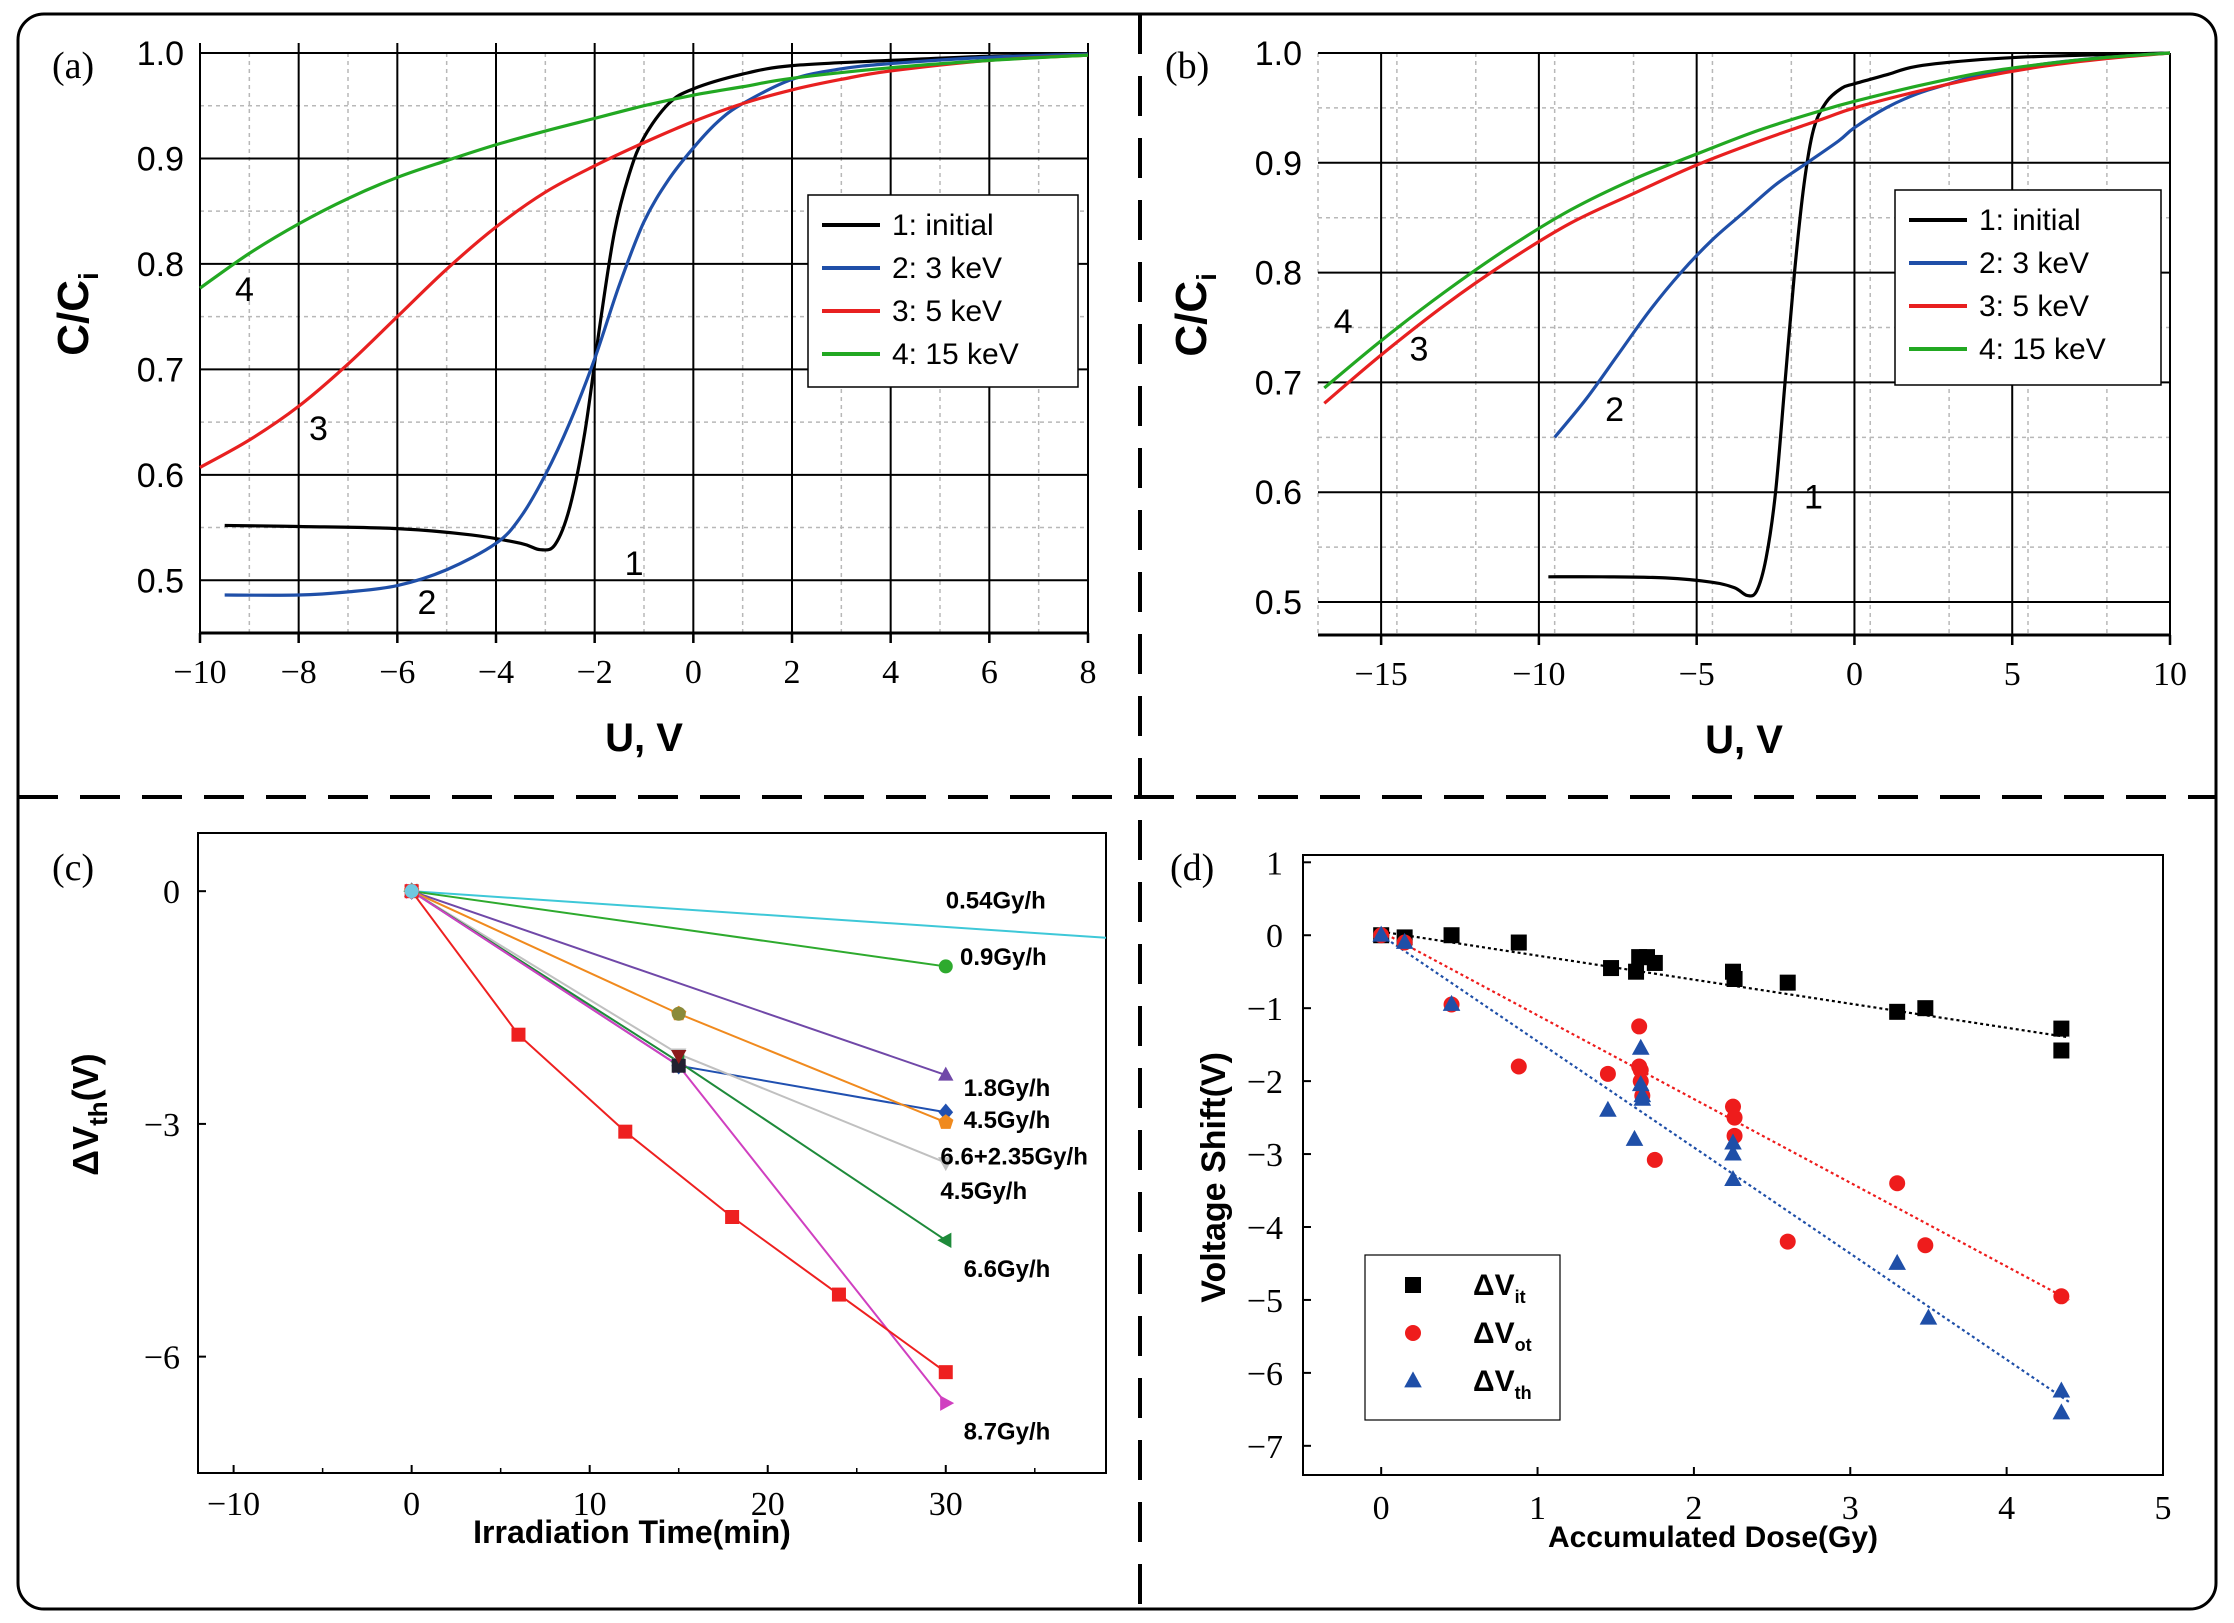 The width and height of the screenshot is (2234, 1623). Describe the element at coordinates (1854, 674) in the screenshot. I see `x-tick-label: 0` at that location.